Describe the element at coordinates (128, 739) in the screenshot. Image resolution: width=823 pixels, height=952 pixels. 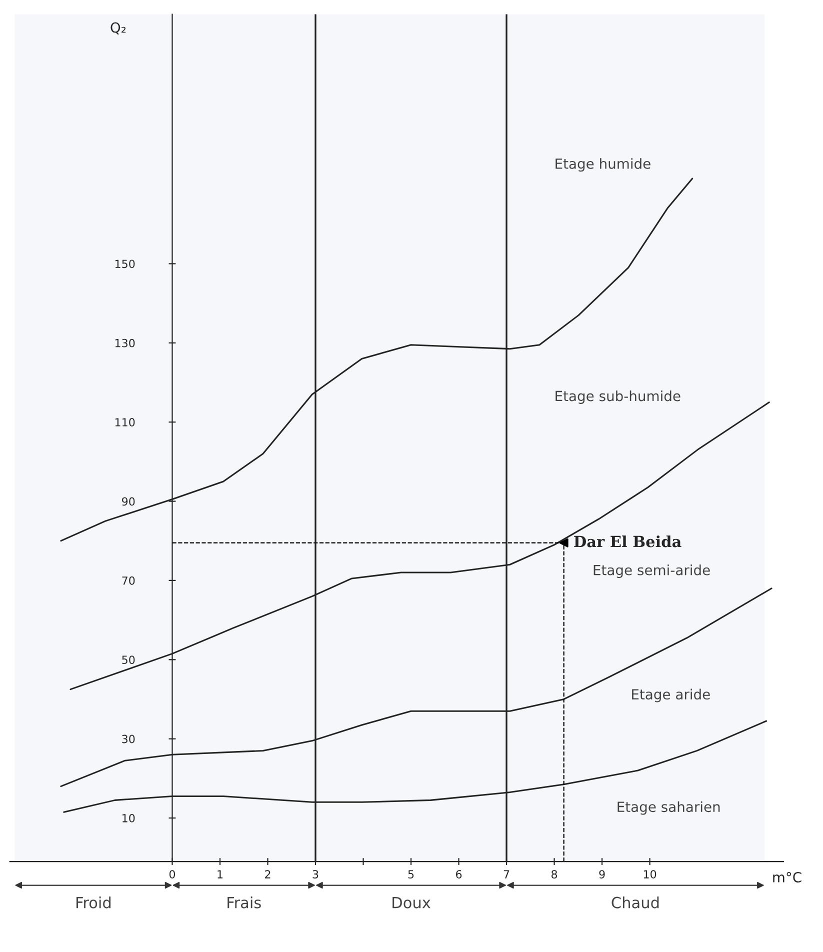
I see `y-tick-label: 30` at that location.